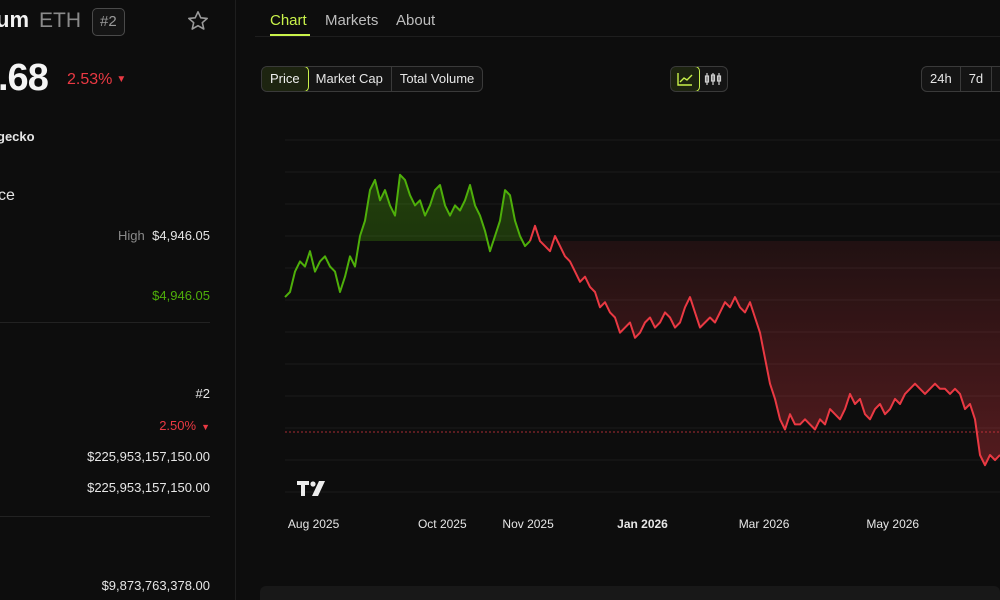  I want to click on price-line-up, so click(407, 235).